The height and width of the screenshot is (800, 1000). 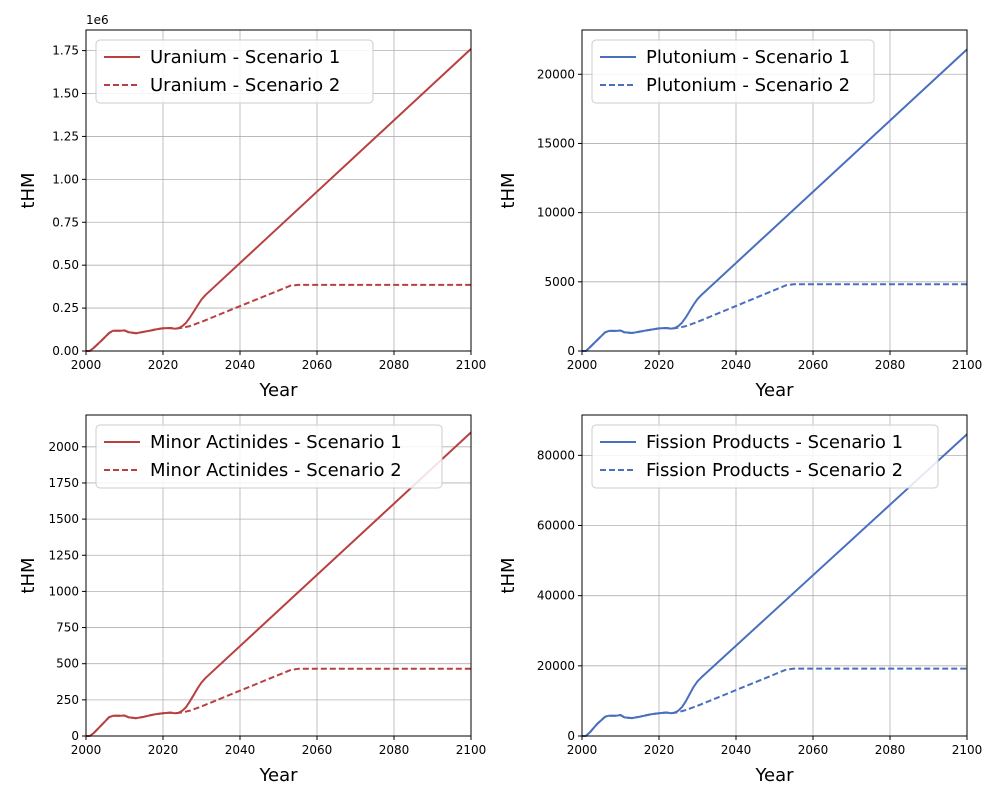 I want to click on legend: Uranium - Scenario 1 Uranium - Scenario 2, so click(x=234, y=71).